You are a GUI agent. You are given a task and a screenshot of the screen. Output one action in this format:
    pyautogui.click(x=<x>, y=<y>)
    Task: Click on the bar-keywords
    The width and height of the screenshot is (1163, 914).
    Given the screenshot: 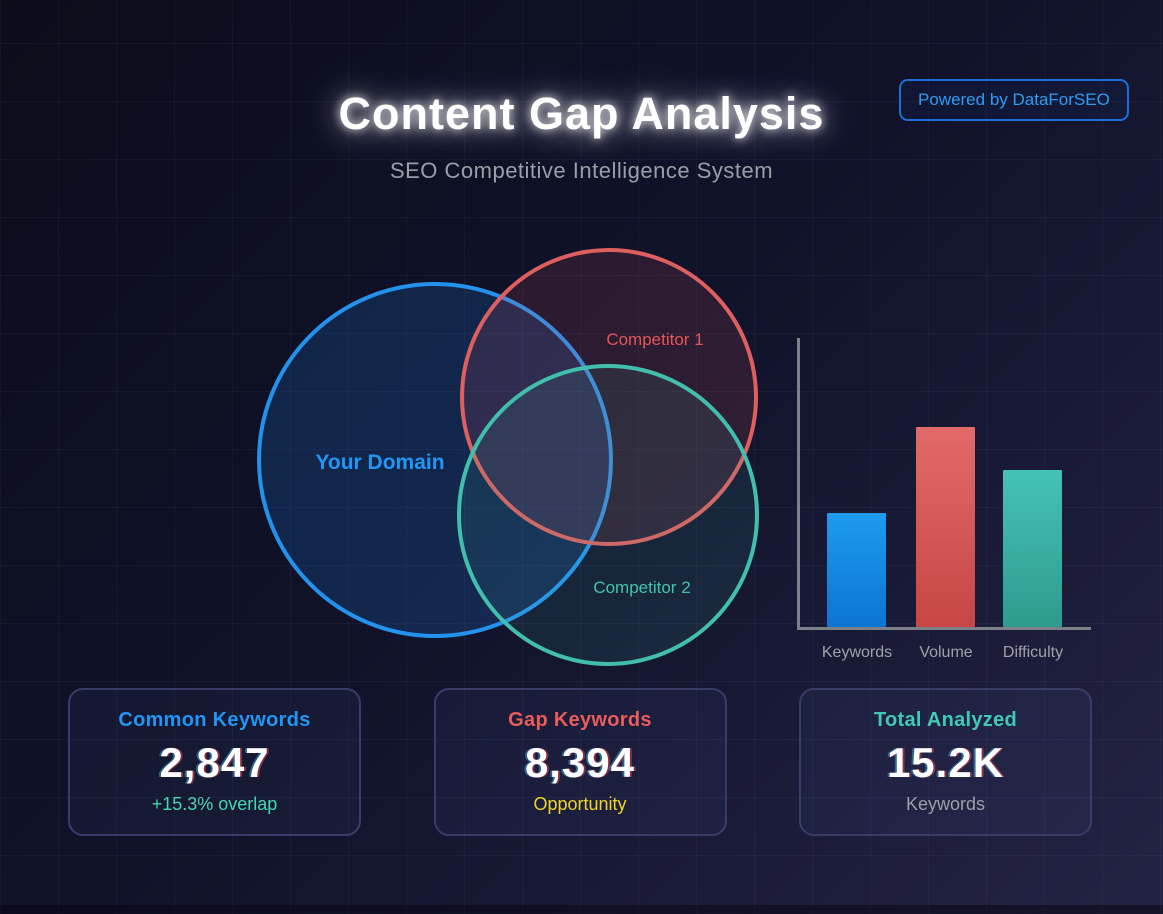 What is the action you would take?
    pyautogui.click(x=856, y=569)
    